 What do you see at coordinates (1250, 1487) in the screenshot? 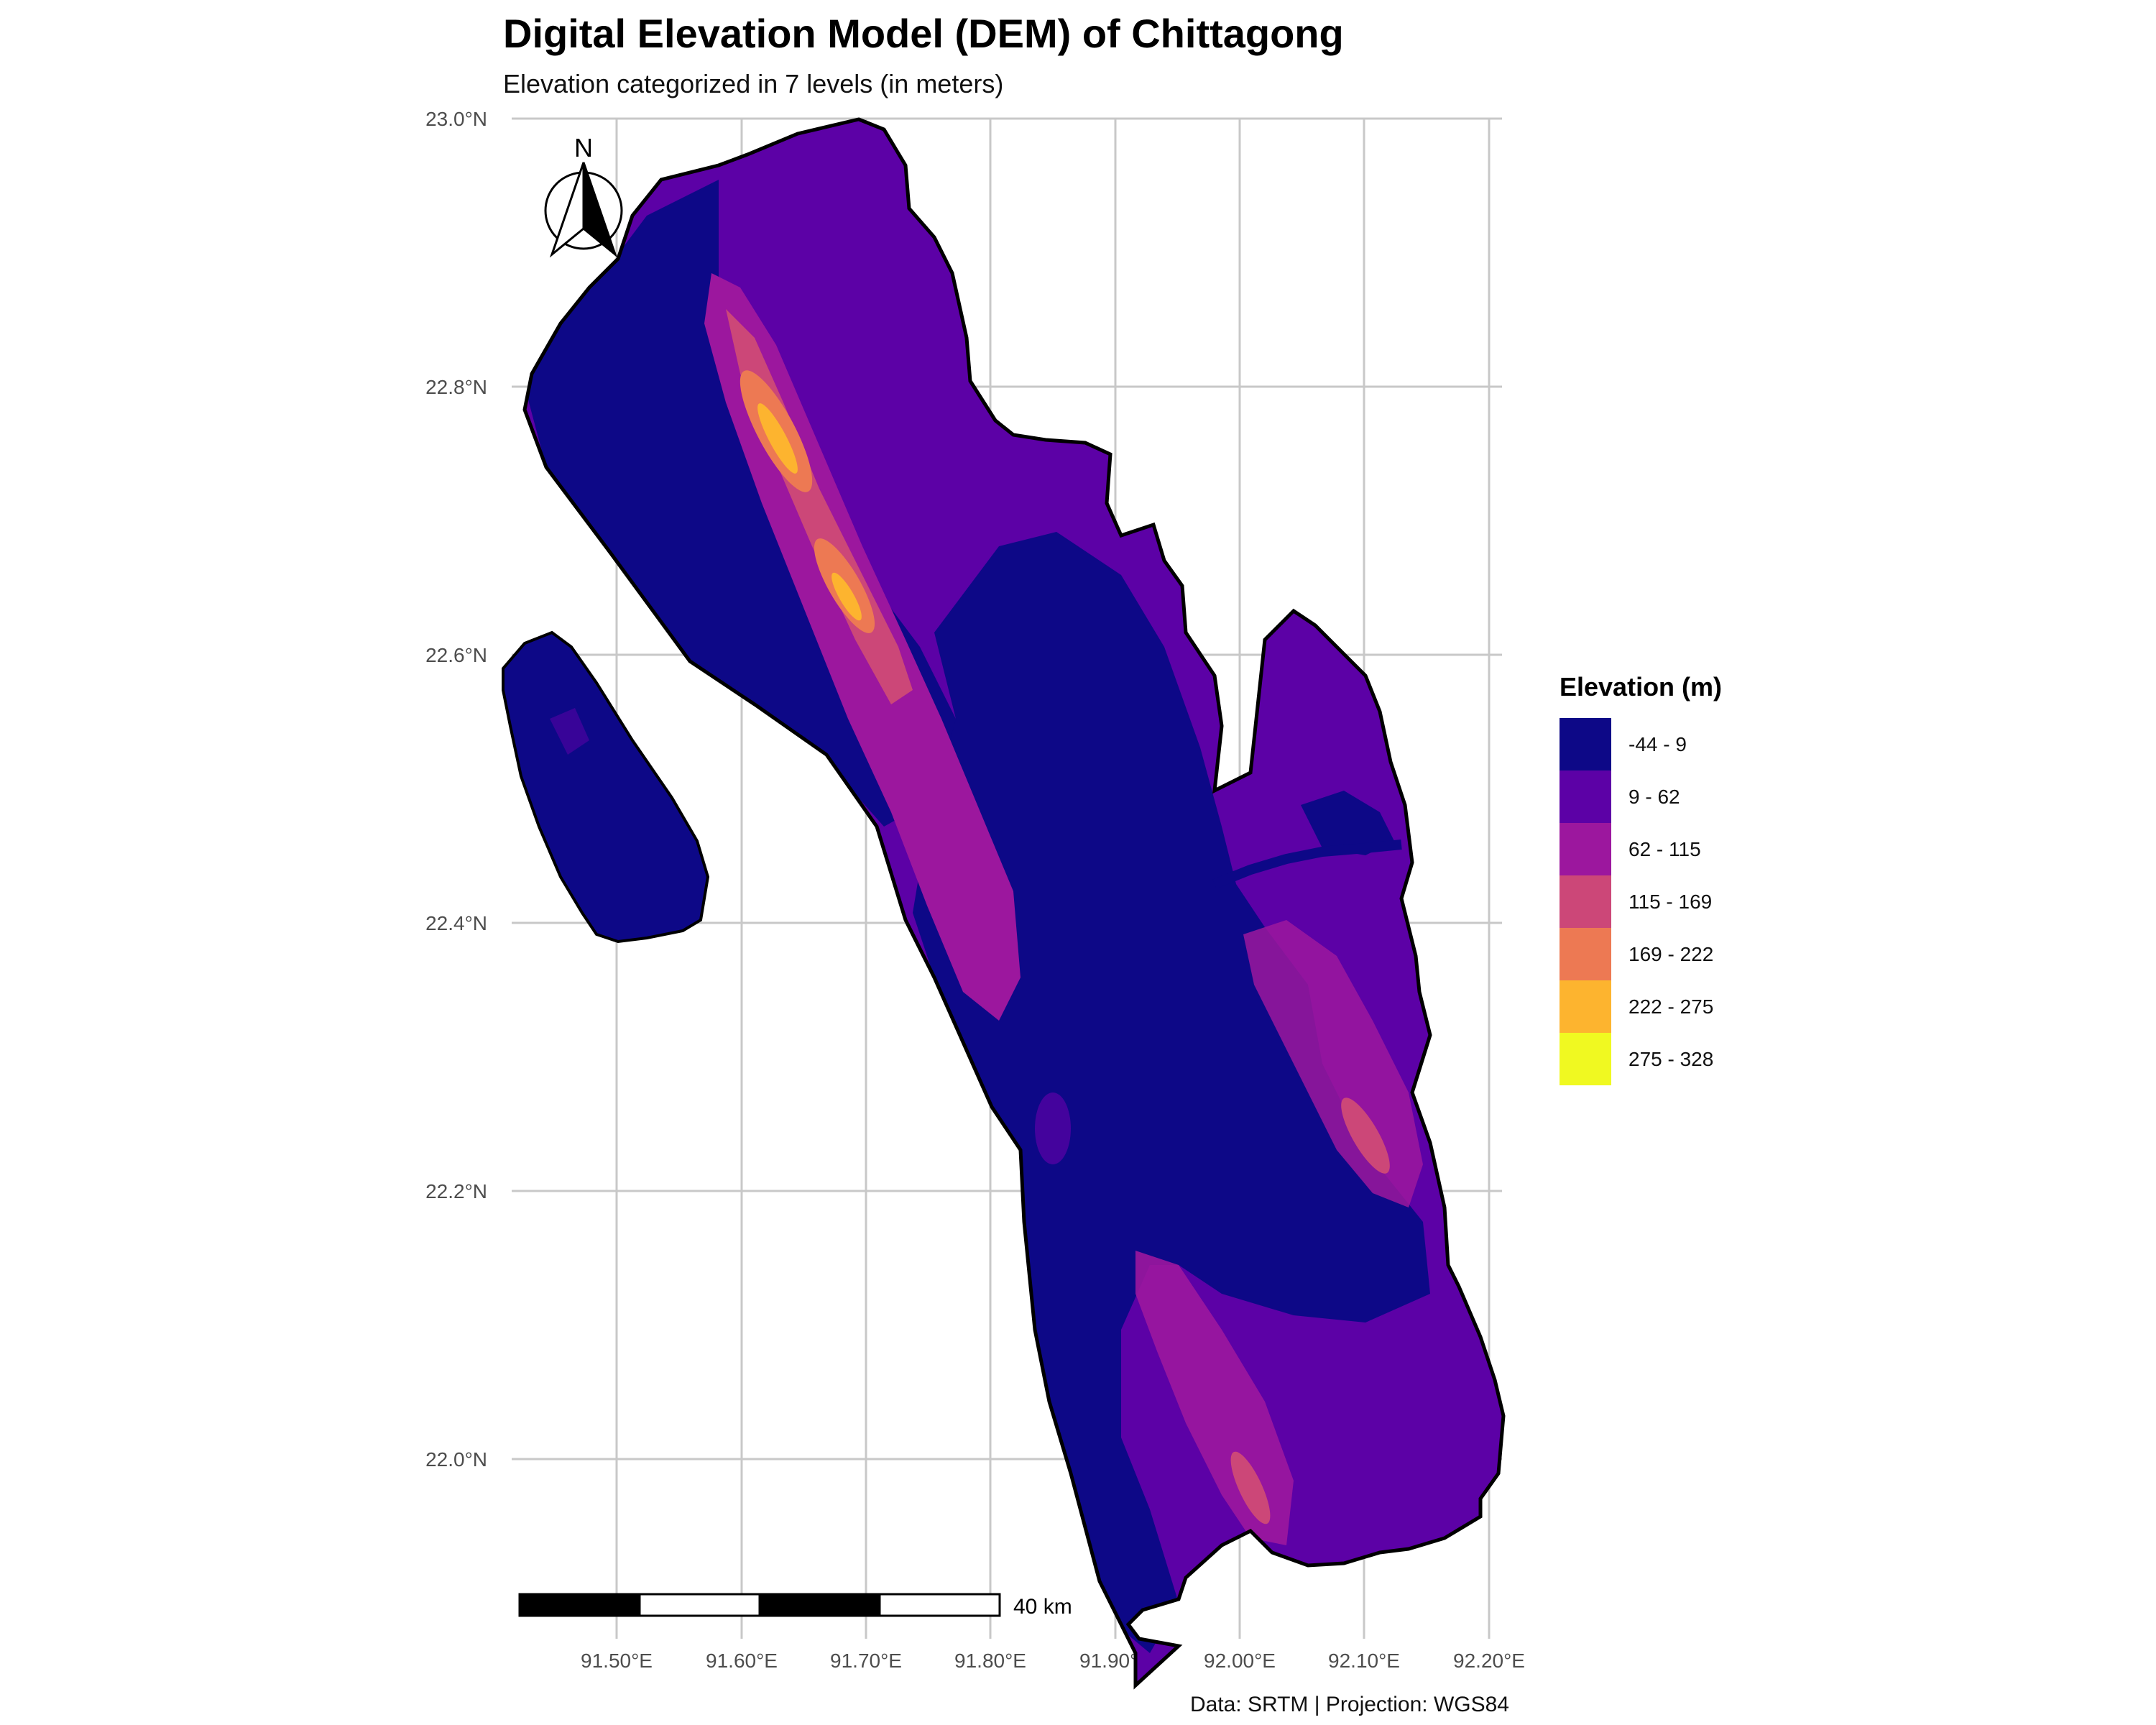
I see `hills-south-peak` at bounding box center [1250, 1487].